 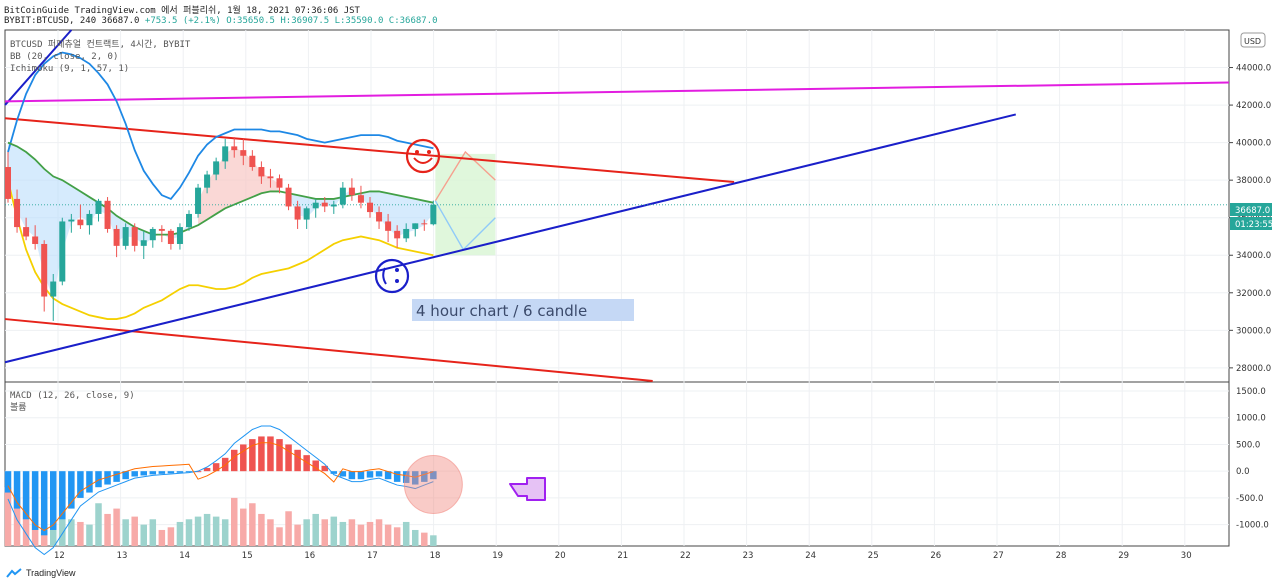 What do you see at coordinates (1253, 69) in the screenshot?
I see `price-tick-label: 44000.0` at bounding box center [1253, 69].